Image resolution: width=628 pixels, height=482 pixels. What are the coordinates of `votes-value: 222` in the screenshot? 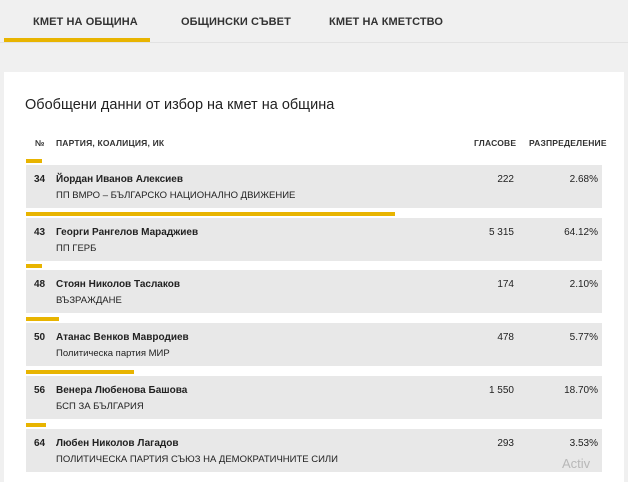 It's located at (505, 179).